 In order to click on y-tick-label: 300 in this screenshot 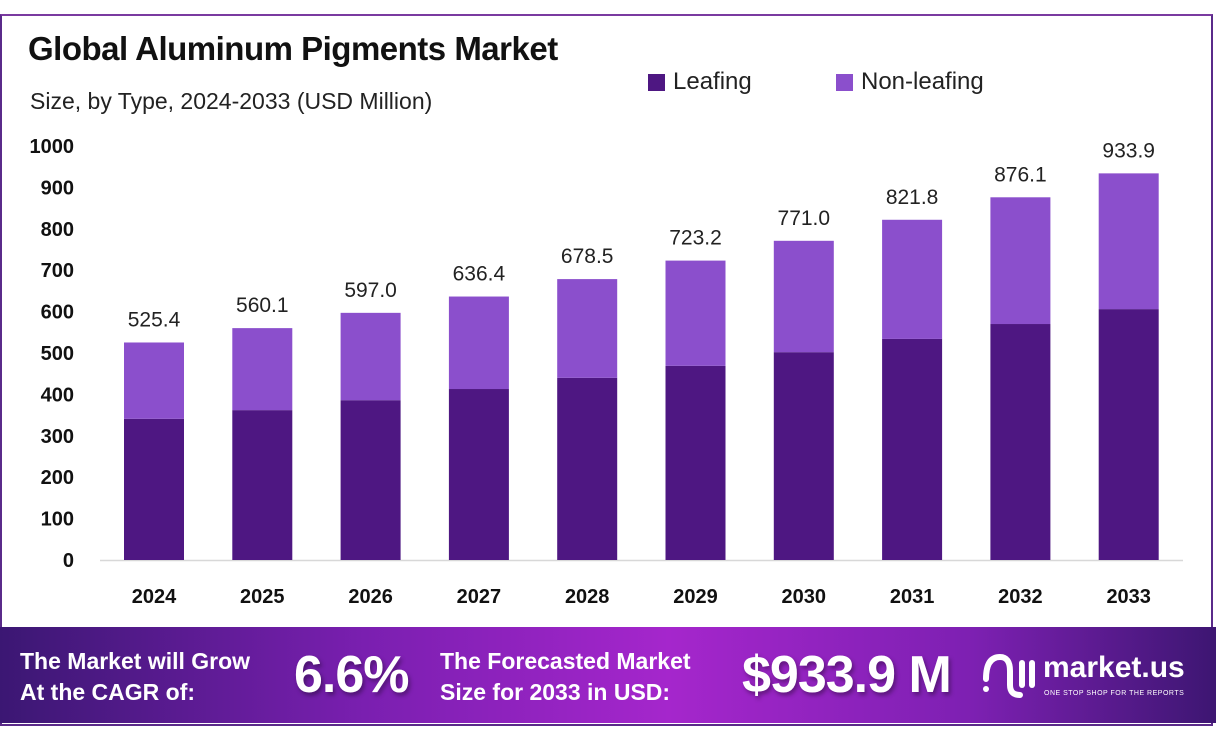, I will do `click(57, 437)`.